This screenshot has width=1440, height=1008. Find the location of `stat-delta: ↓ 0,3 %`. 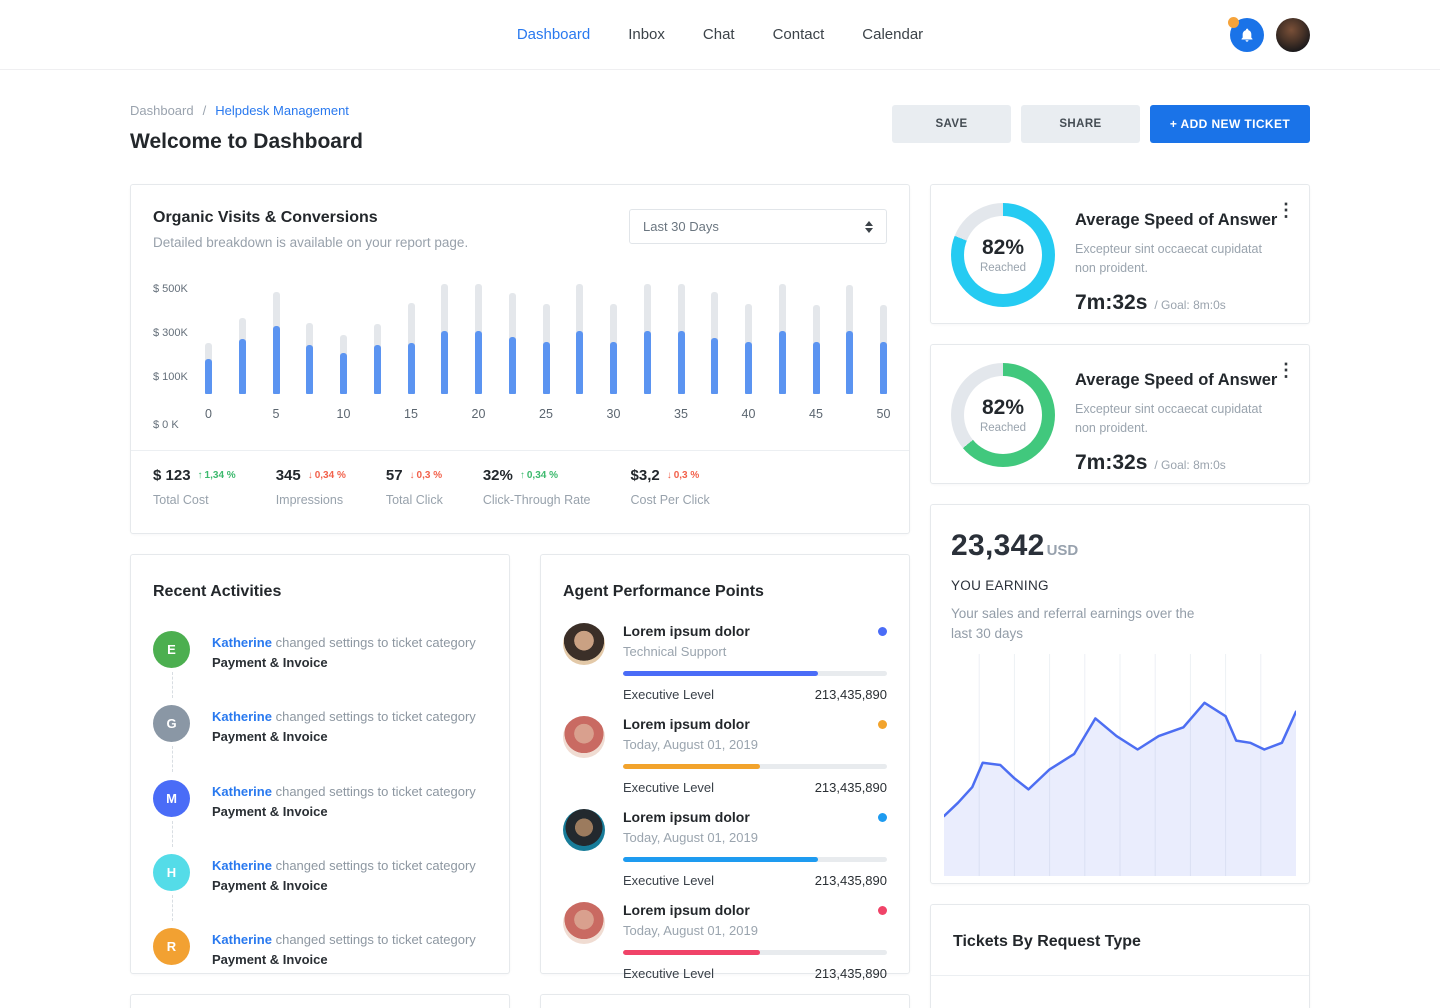

stat-delta: ↓ 0,3 % is located at coordinates (683, 475).